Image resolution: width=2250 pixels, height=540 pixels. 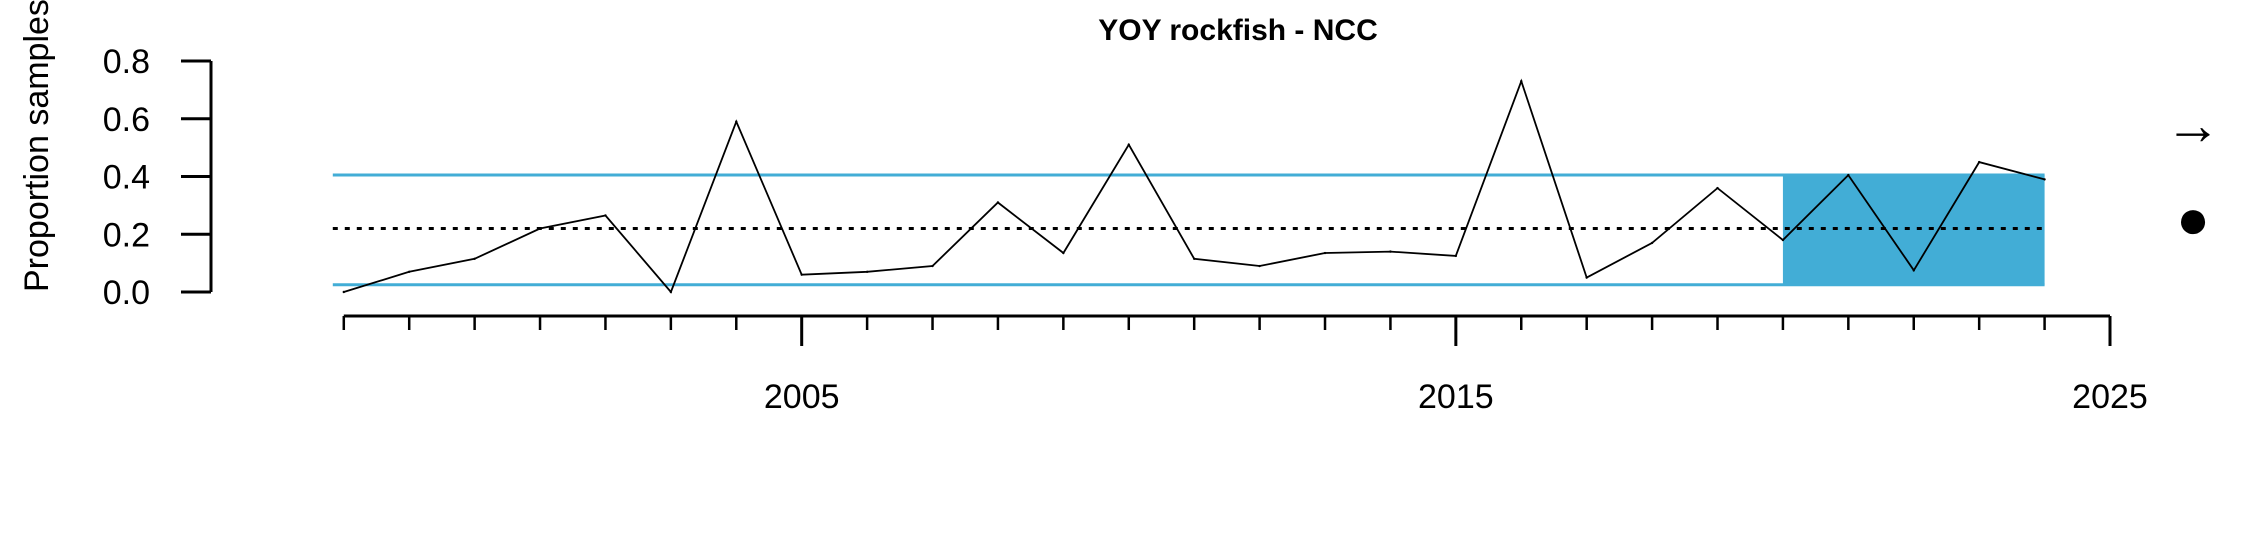 I want to click on x-tick-label: 2025, so click(x=2110, y=397).